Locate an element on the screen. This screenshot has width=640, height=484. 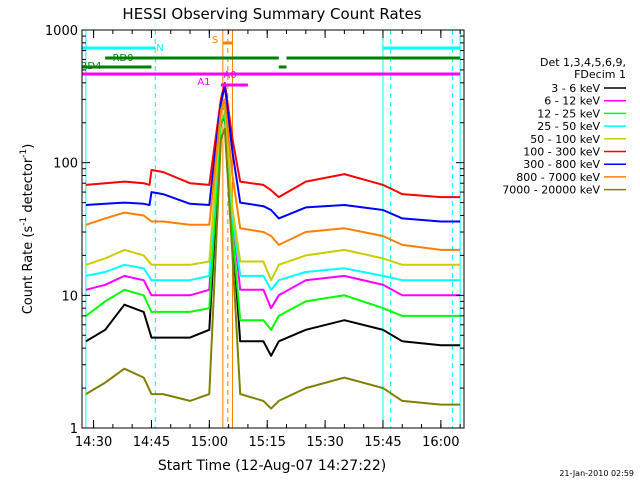
y-tick-label: 10 is located at coordinates (69, 296).